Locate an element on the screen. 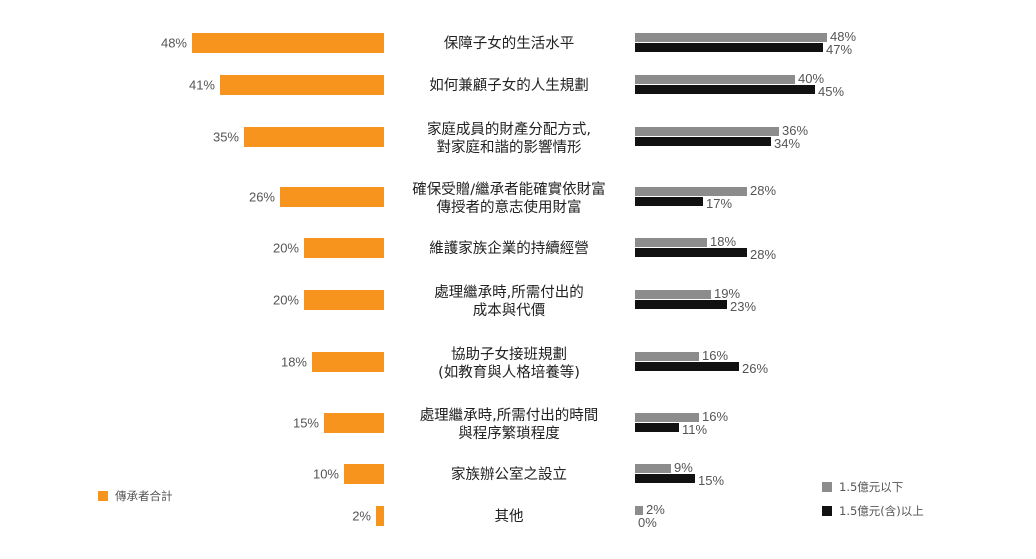 The width and height of the screenshot is (1036, 559). total-value-label-2: 35% is located at coordinates (226, 137).